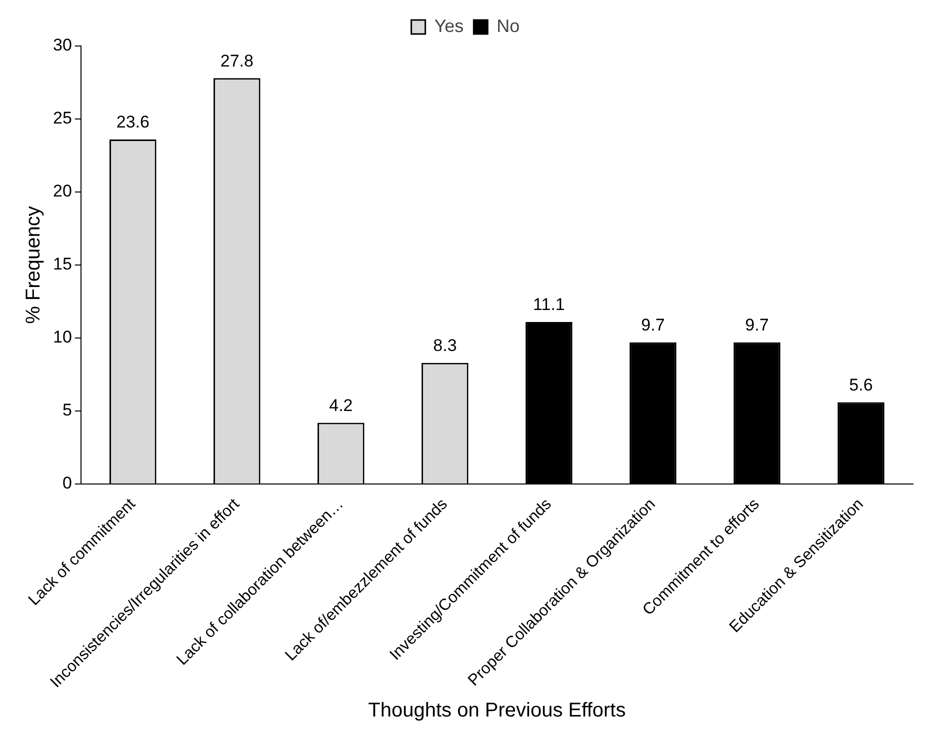  What do you see at coordinates (62, 118) in the screenshot?
I see `y-tick-label: 25` at bounding box center [62, 118].